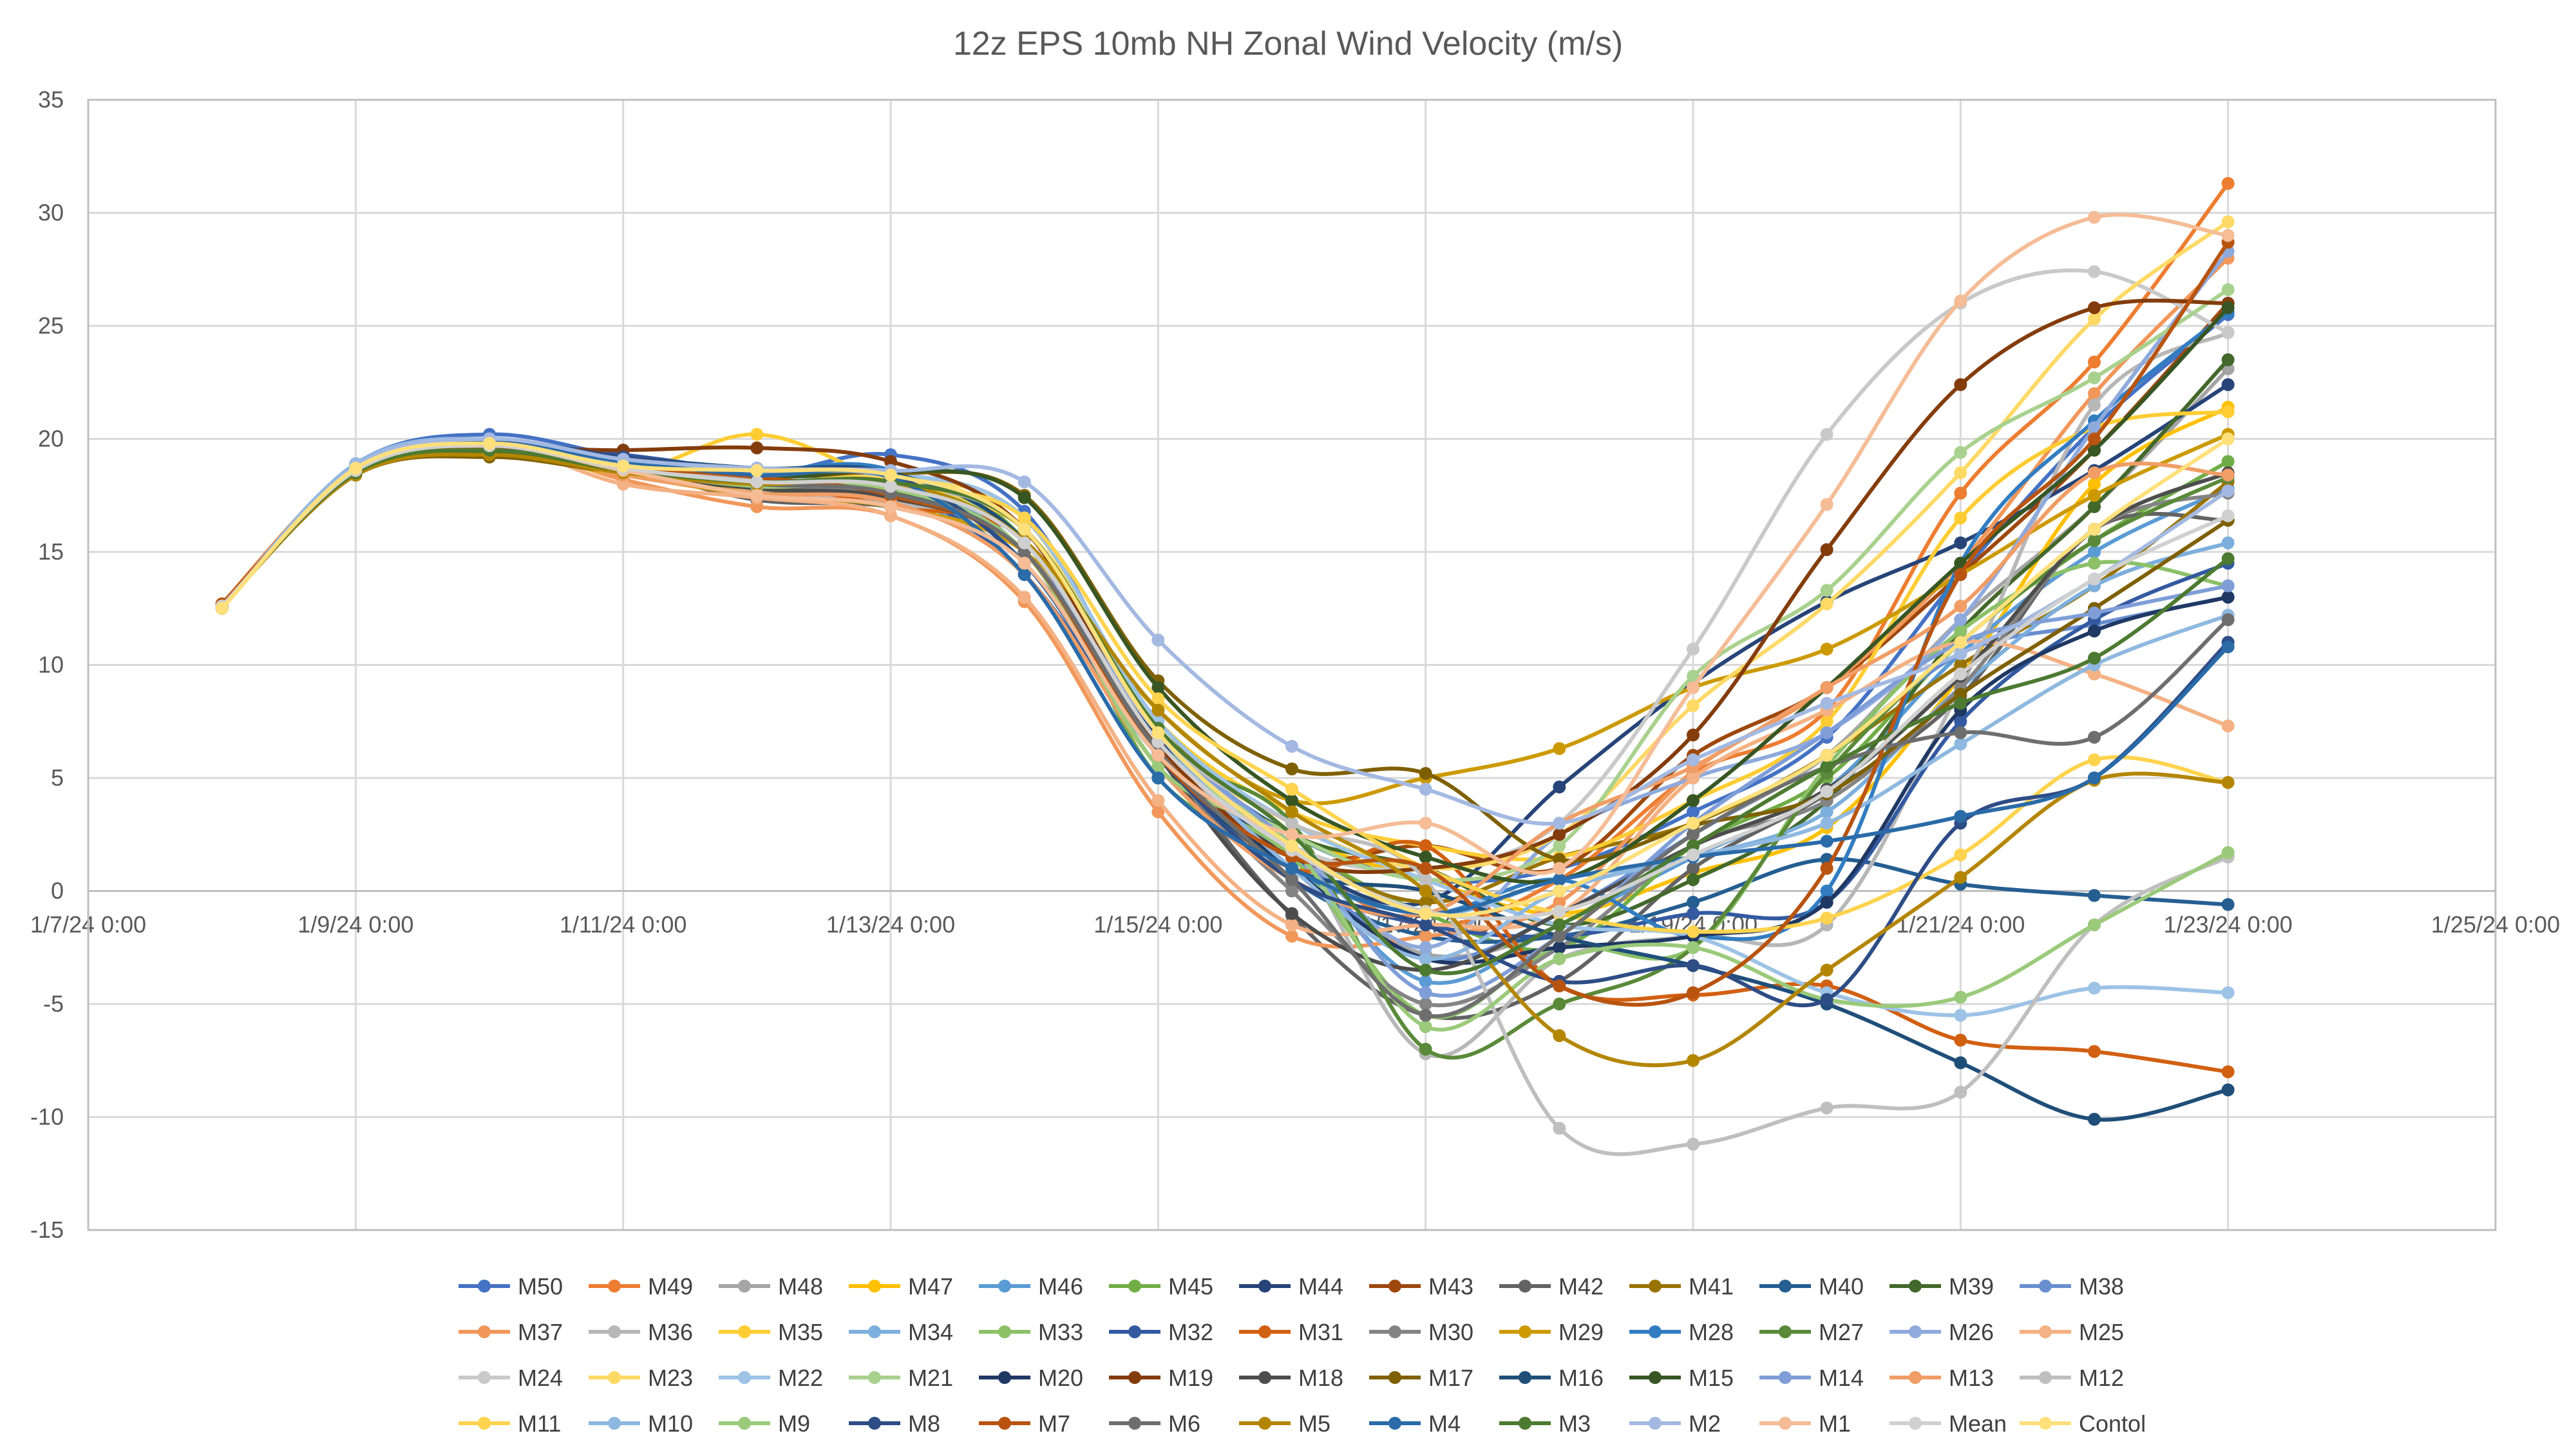 This screenshot has height=1449, width=2576. Describe the element at coordinates (2072, 1378) in the screenshot. I see `legend-item: M12` at that location.